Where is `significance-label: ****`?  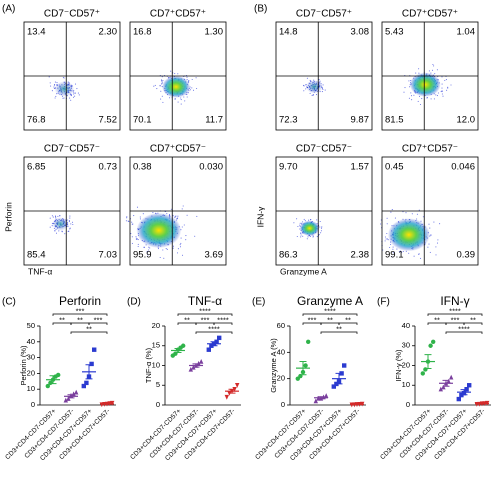
significance-label: **** is located at coordinates (464, 328).